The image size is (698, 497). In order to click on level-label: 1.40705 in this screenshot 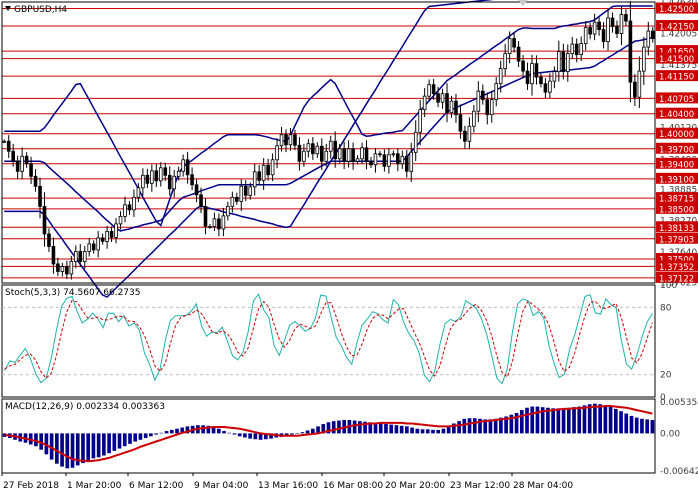, I will do `click(676, 100)`.